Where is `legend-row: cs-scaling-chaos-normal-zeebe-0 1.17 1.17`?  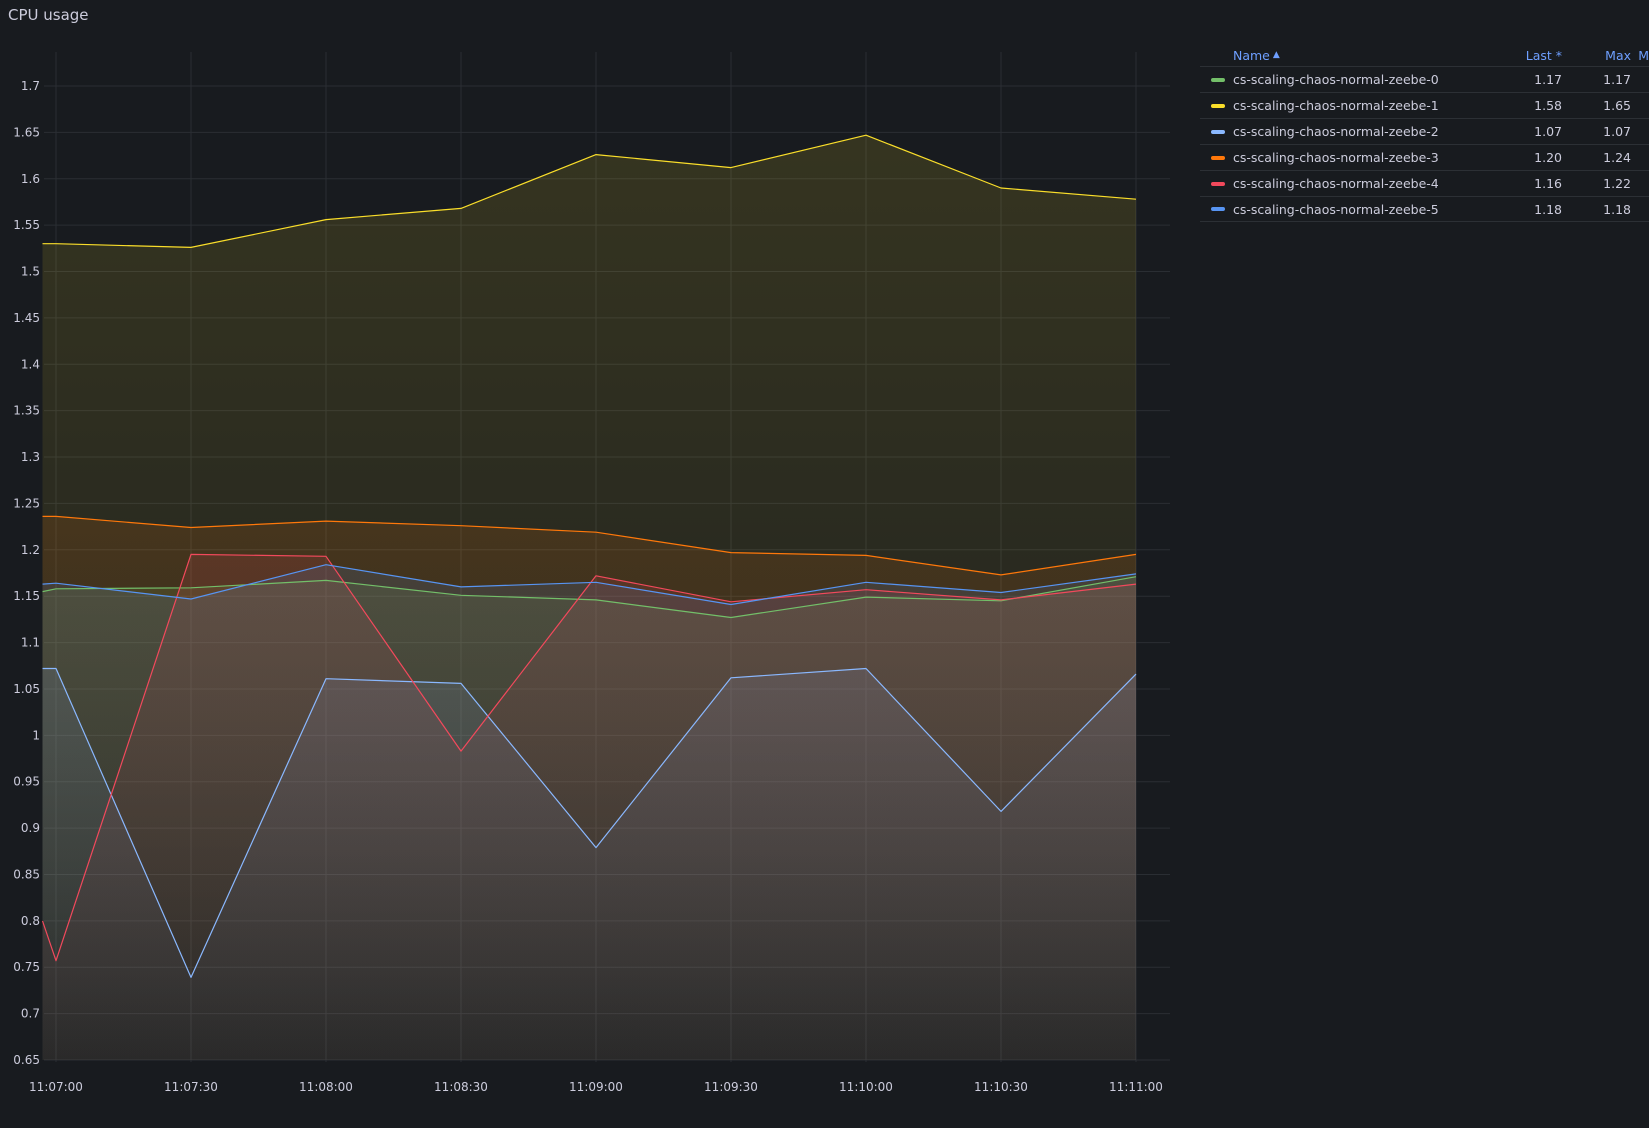 legend-row: cs-scaling-chaos-normal-zeebe-0 1.17 1.17 is located at coordinates (1424, 79).